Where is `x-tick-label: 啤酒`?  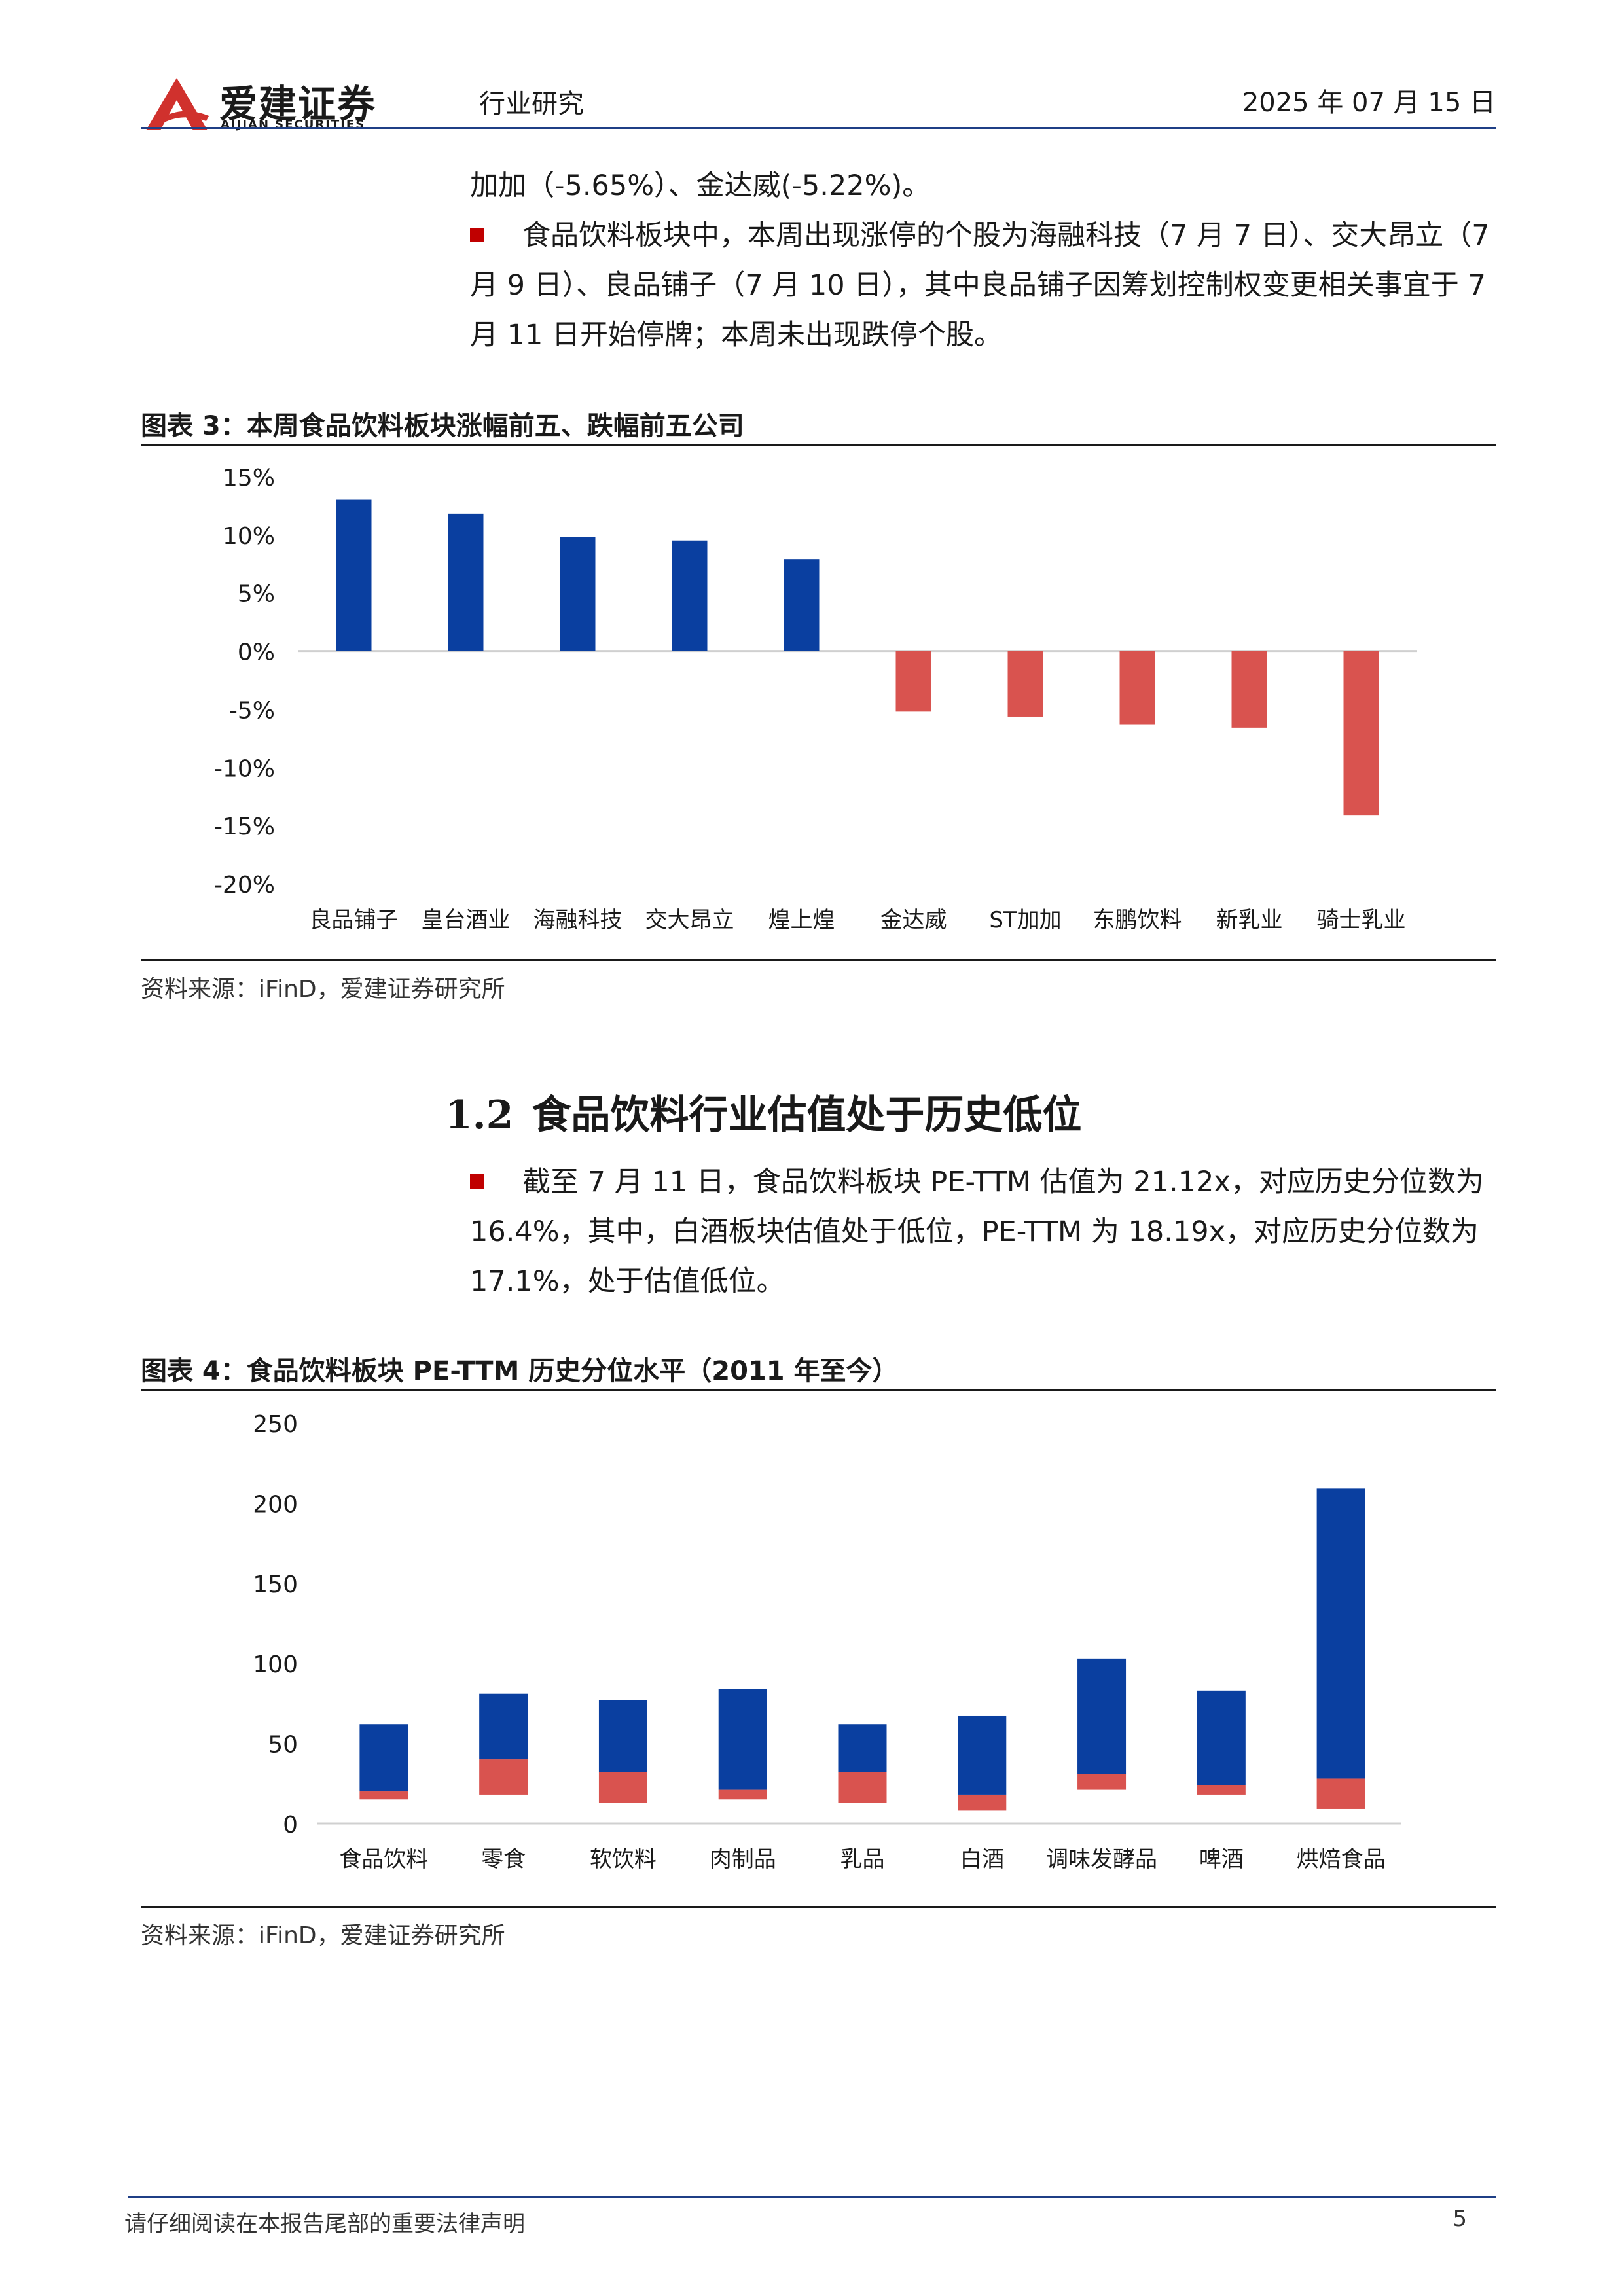 x-tick-label: 啤酒 is located at coordinates (1221, 1859).